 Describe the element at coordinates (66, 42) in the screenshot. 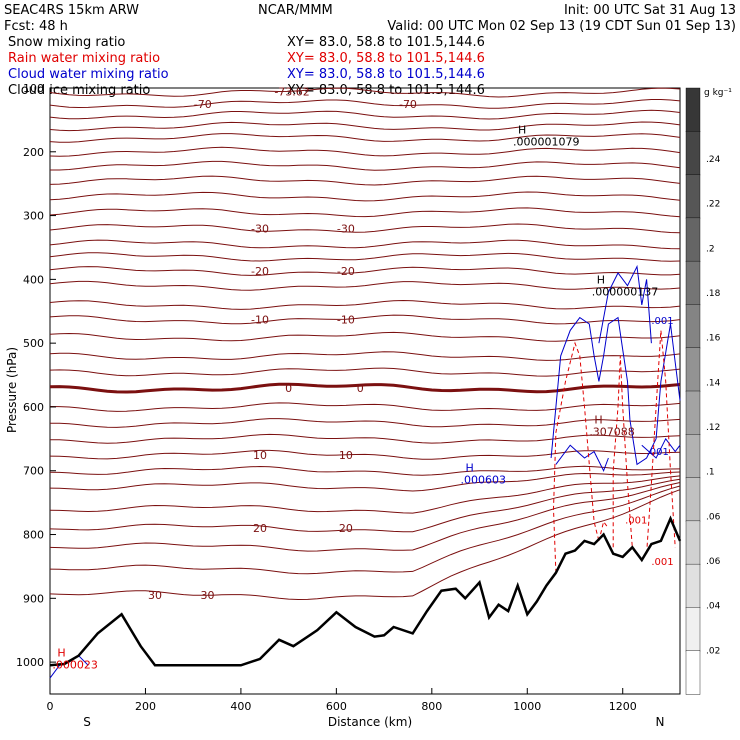

I see `field-name: Snow mixing ratio` at that location.